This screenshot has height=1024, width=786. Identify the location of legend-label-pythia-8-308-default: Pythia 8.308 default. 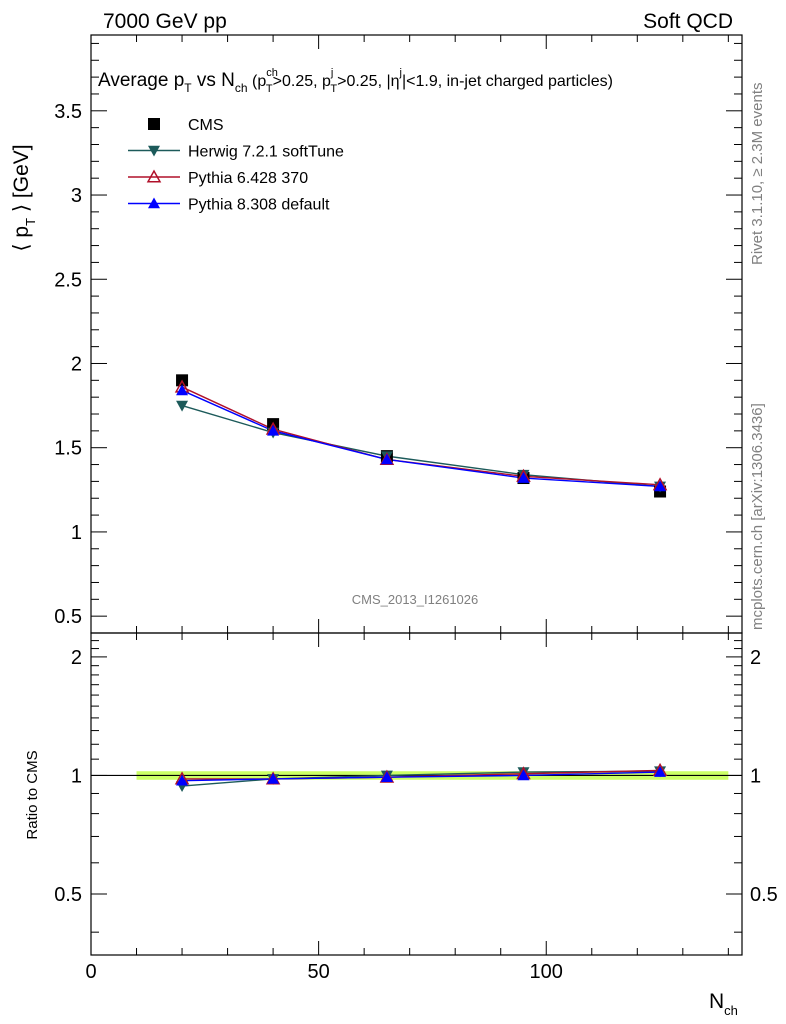
(259, 205).